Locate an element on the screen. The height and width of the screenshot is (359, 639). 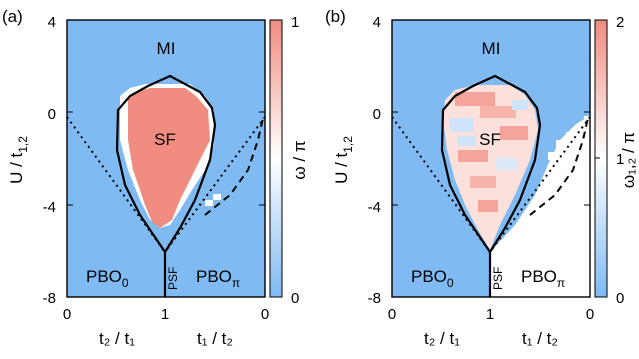
panel-b-ytick: 0 is located at coordinates (377, 114).